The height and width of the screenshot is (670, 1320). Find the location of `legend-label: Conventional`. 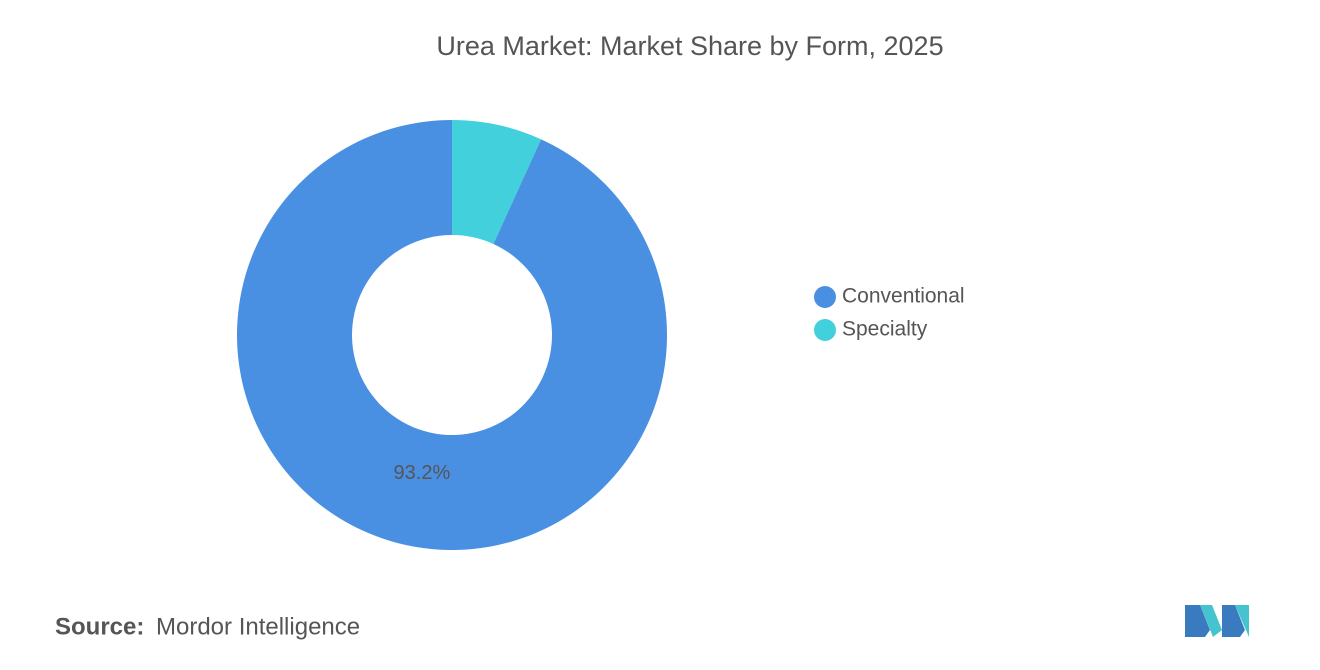

legend-label: Conventional is located at coordinates (903, 296).